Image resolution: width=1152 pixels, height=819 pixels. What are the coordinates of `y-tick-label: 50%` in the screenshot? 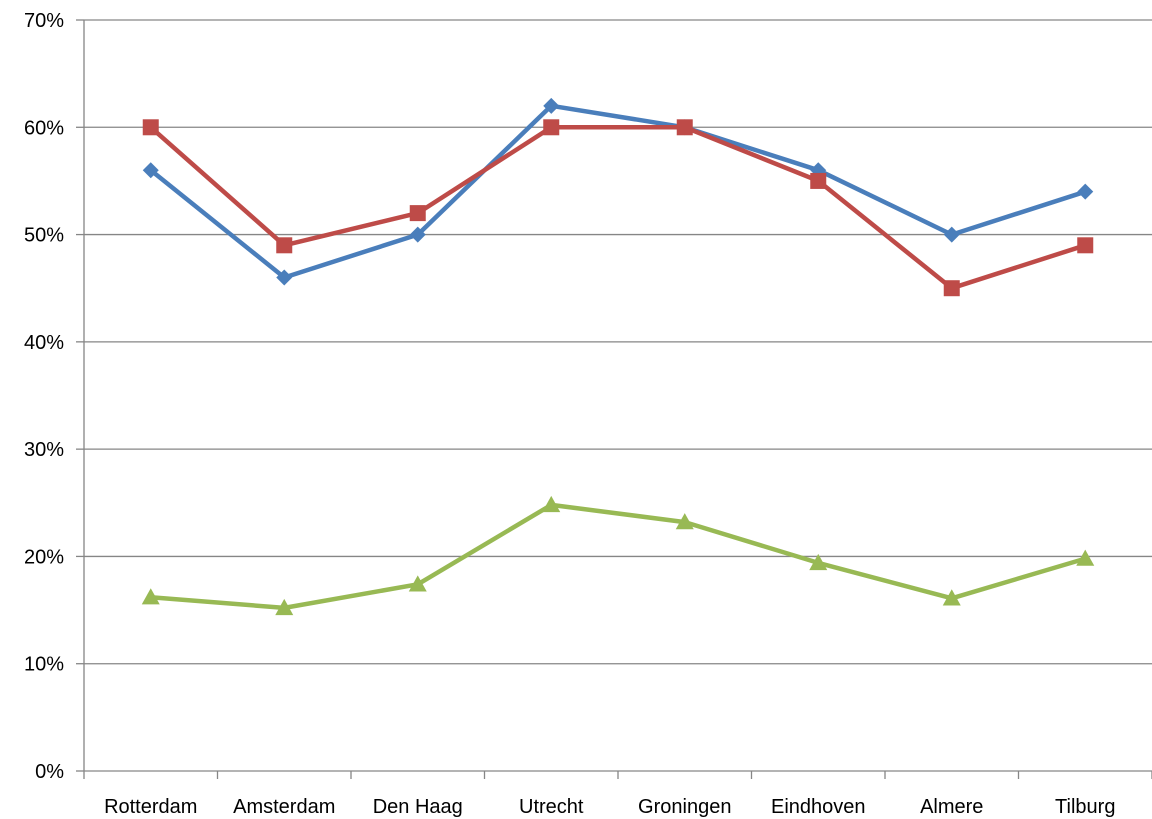 It's located at (44, 236).